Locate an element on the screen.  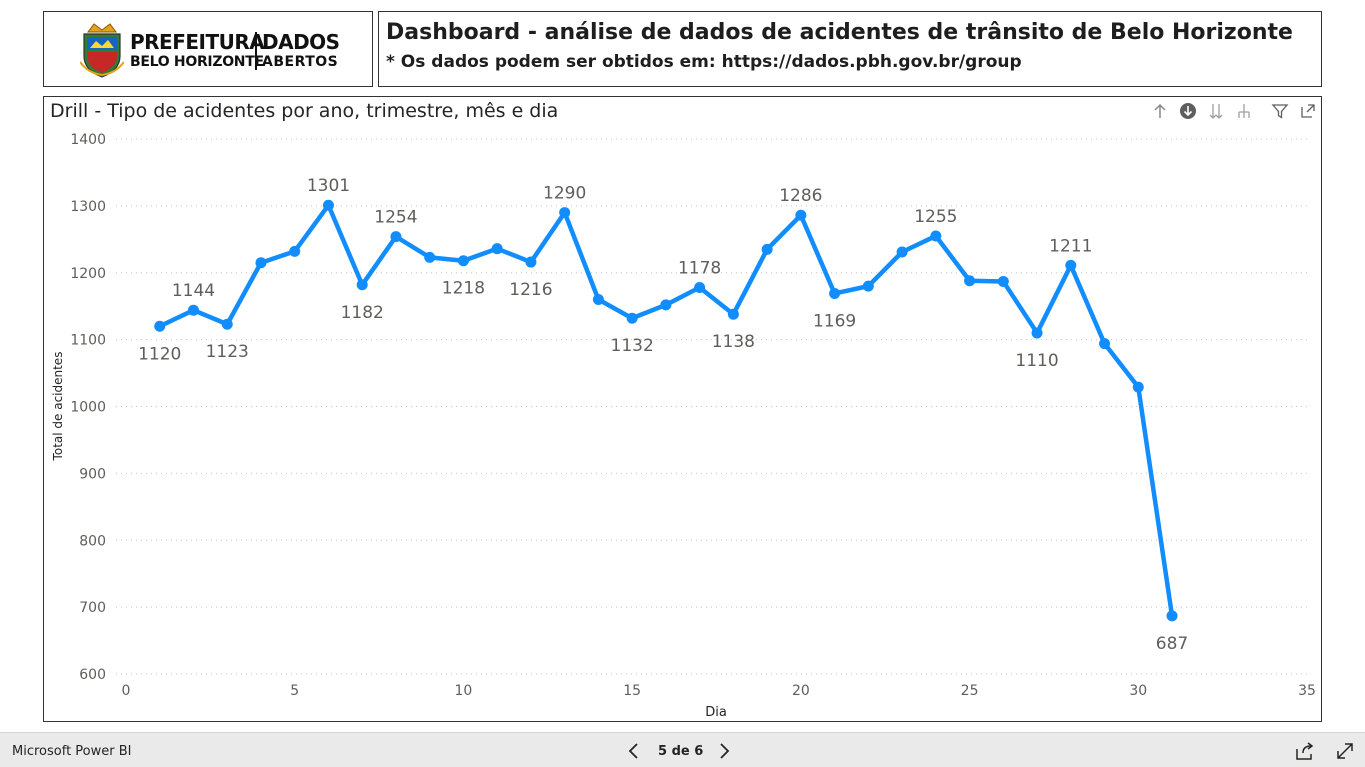
x-tick-label: 35 is located at coordinates (1307, 691).